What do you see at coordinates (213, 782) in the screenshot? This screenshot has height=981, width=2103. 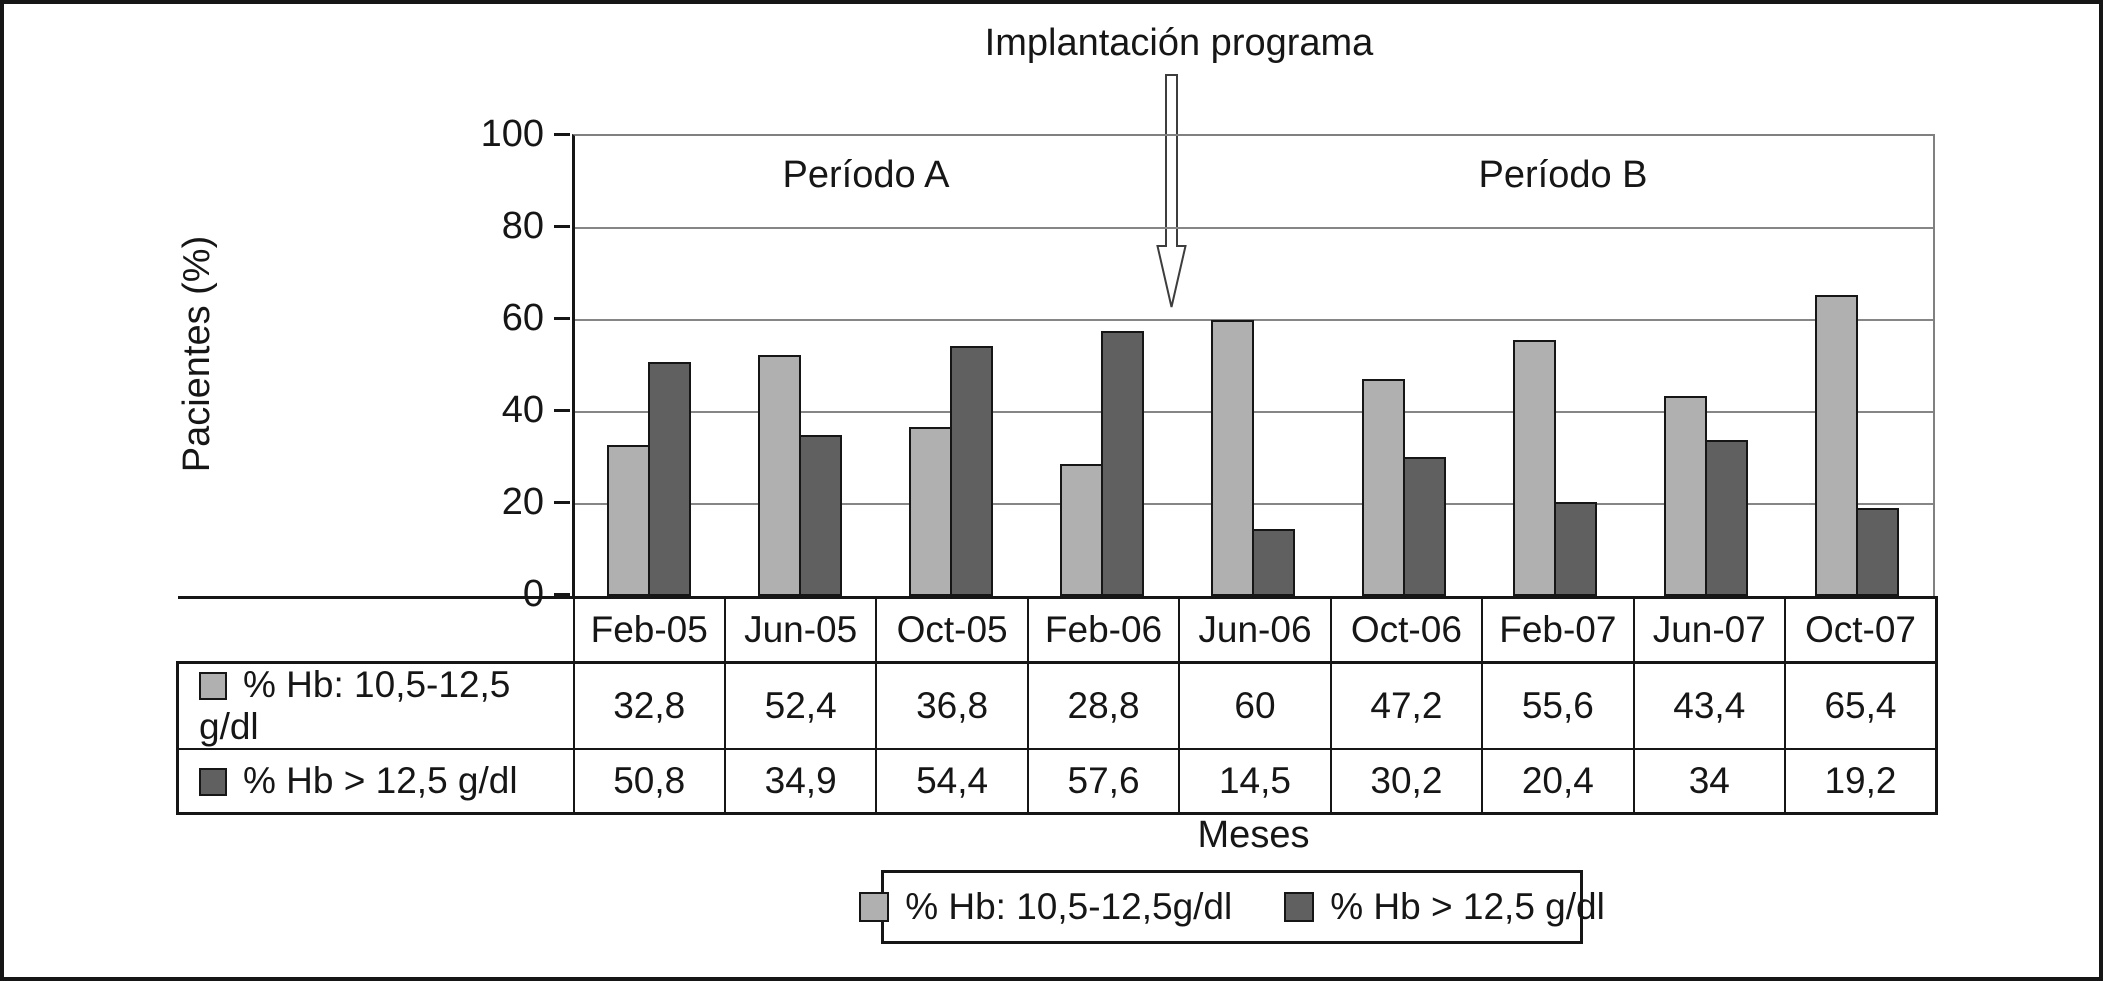 I see `table-swatch-dark-icon` at bounding box center [213, 782].